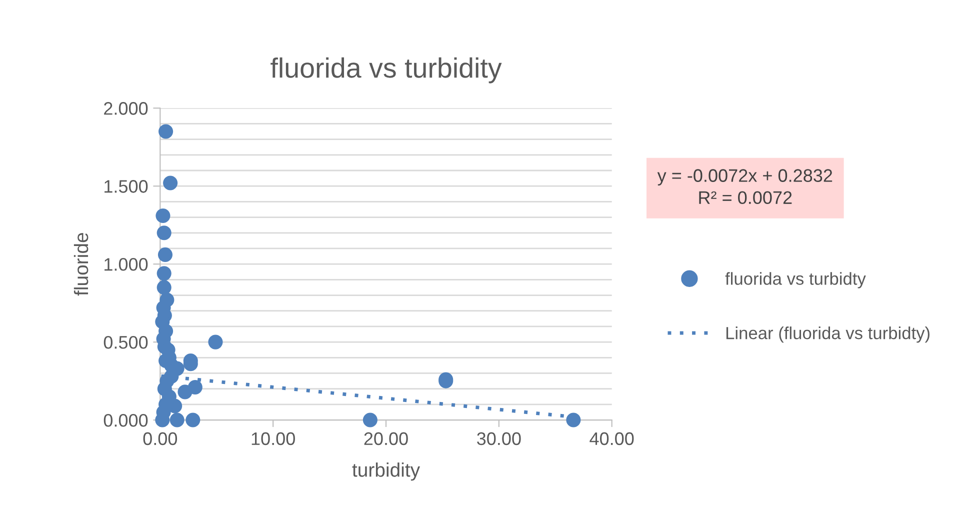 The image size is (959, 530). Describe the element at coordinates (126, 420) in the screenshot. I see `y-tick-label: 0.000` at that location.